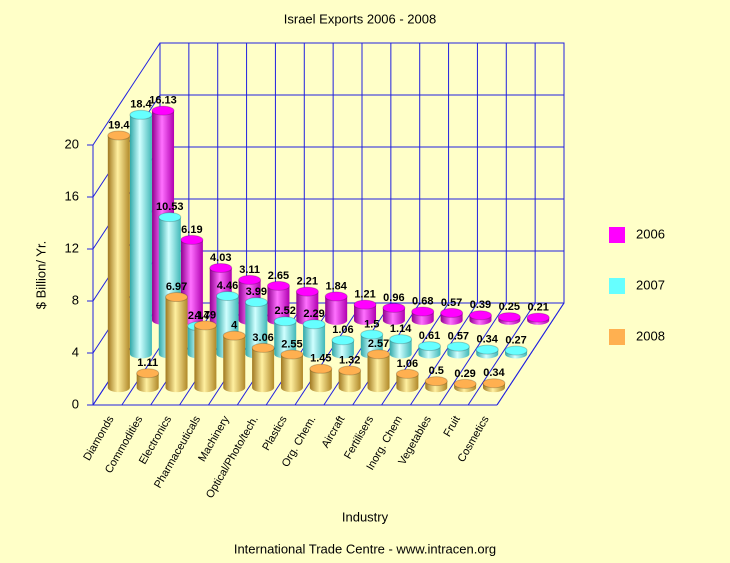 The width and height of the screenshot is (730, 563). Describe the element at coordinates (72, 195) in the screenshot. I see `y-tick-label: 16` at that location.